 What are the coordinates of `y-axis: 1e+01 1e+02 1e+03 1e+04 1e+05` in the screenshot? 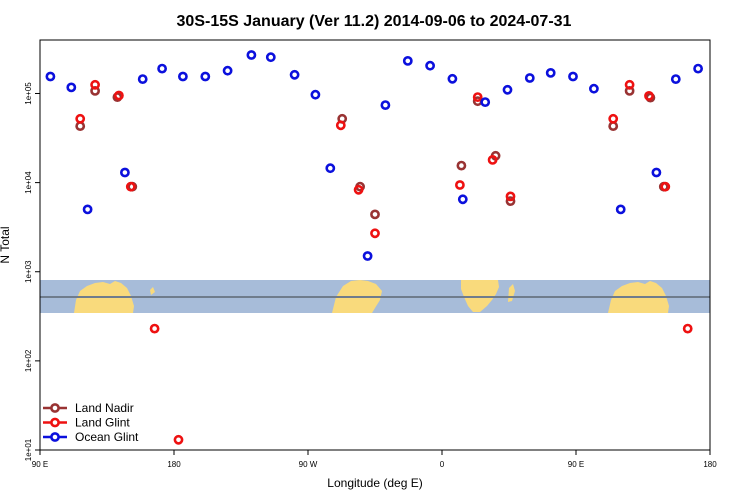 It's located at (32, 271).